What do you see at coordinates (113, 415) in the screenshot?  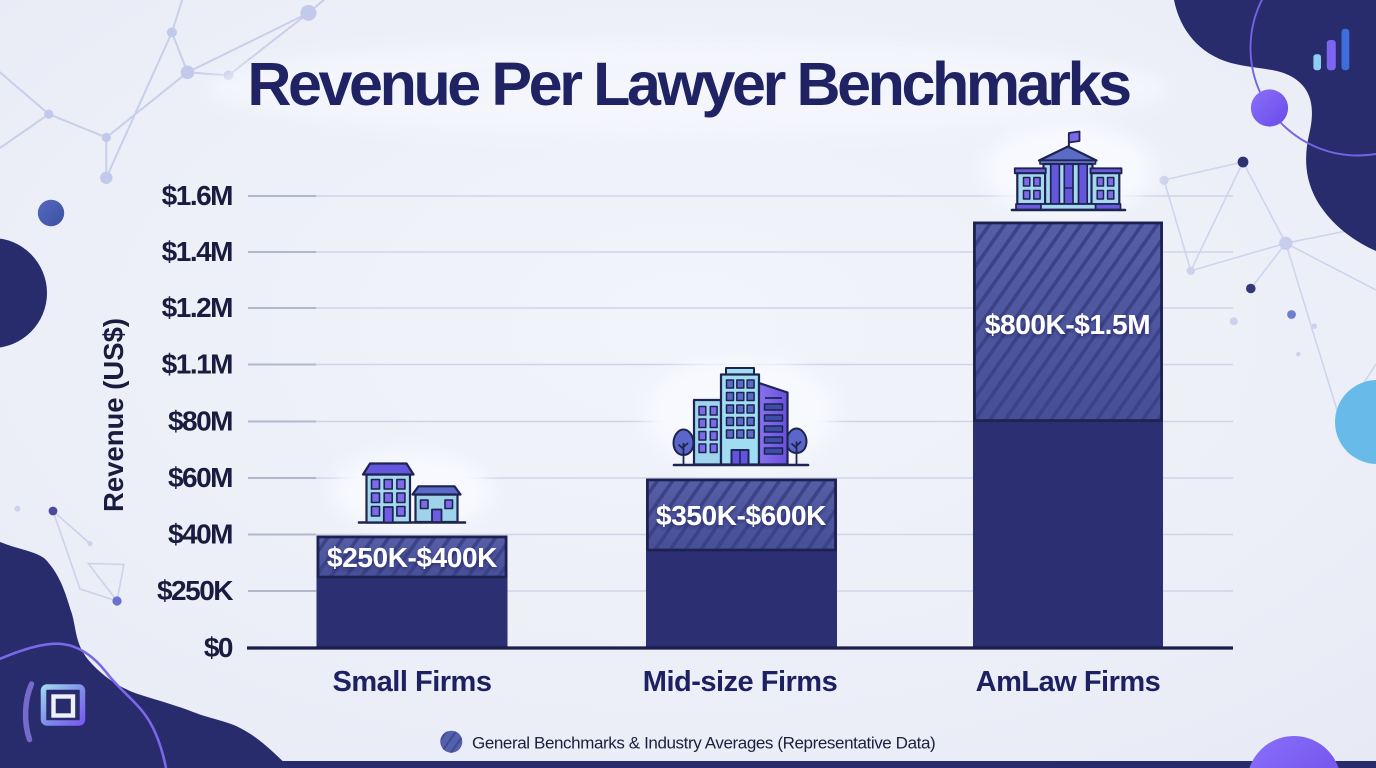 I see `svg-text: Revenue (US$)` at bounding box center [113, 415].